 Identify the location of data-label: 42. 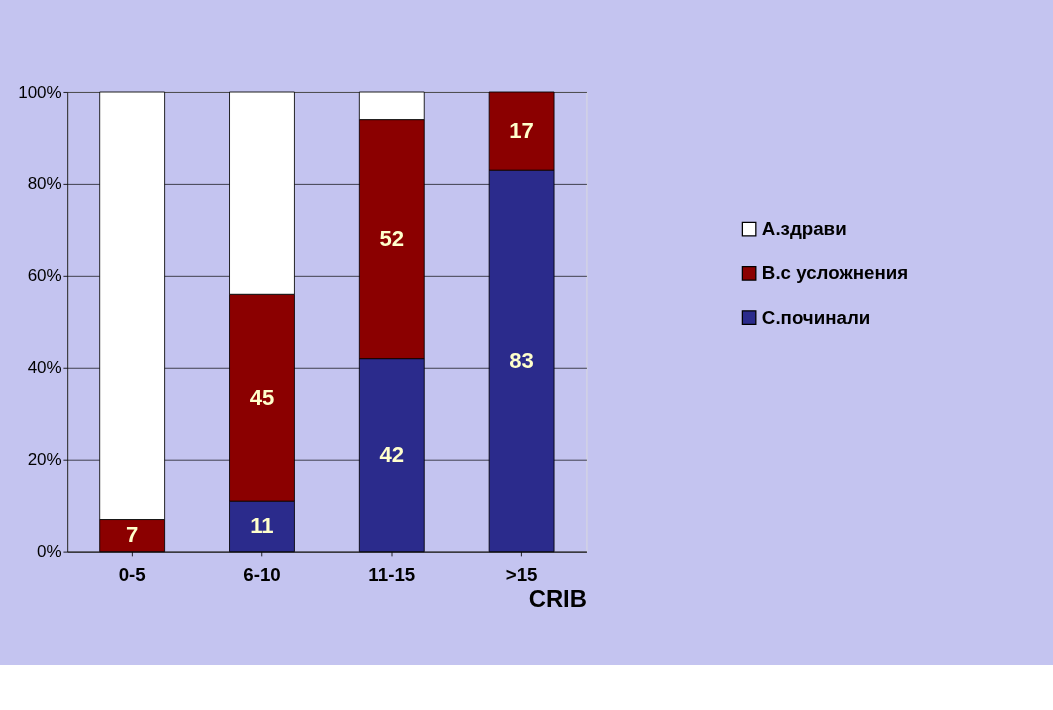
(392, 454).